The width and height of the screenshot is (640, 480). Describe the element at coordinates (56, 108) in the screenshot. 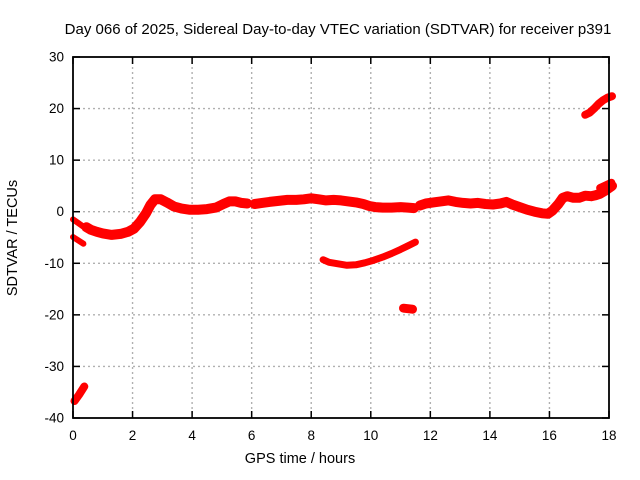

I see `y-tick-label: 20` at that location.